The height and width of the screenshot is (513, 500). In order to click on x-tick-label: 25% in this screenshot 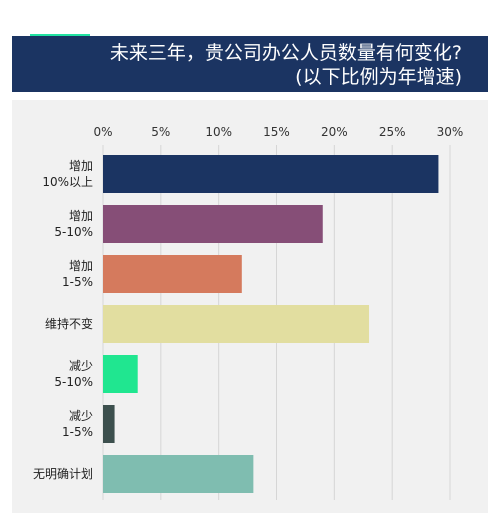, I will do `click(392, 132)`.